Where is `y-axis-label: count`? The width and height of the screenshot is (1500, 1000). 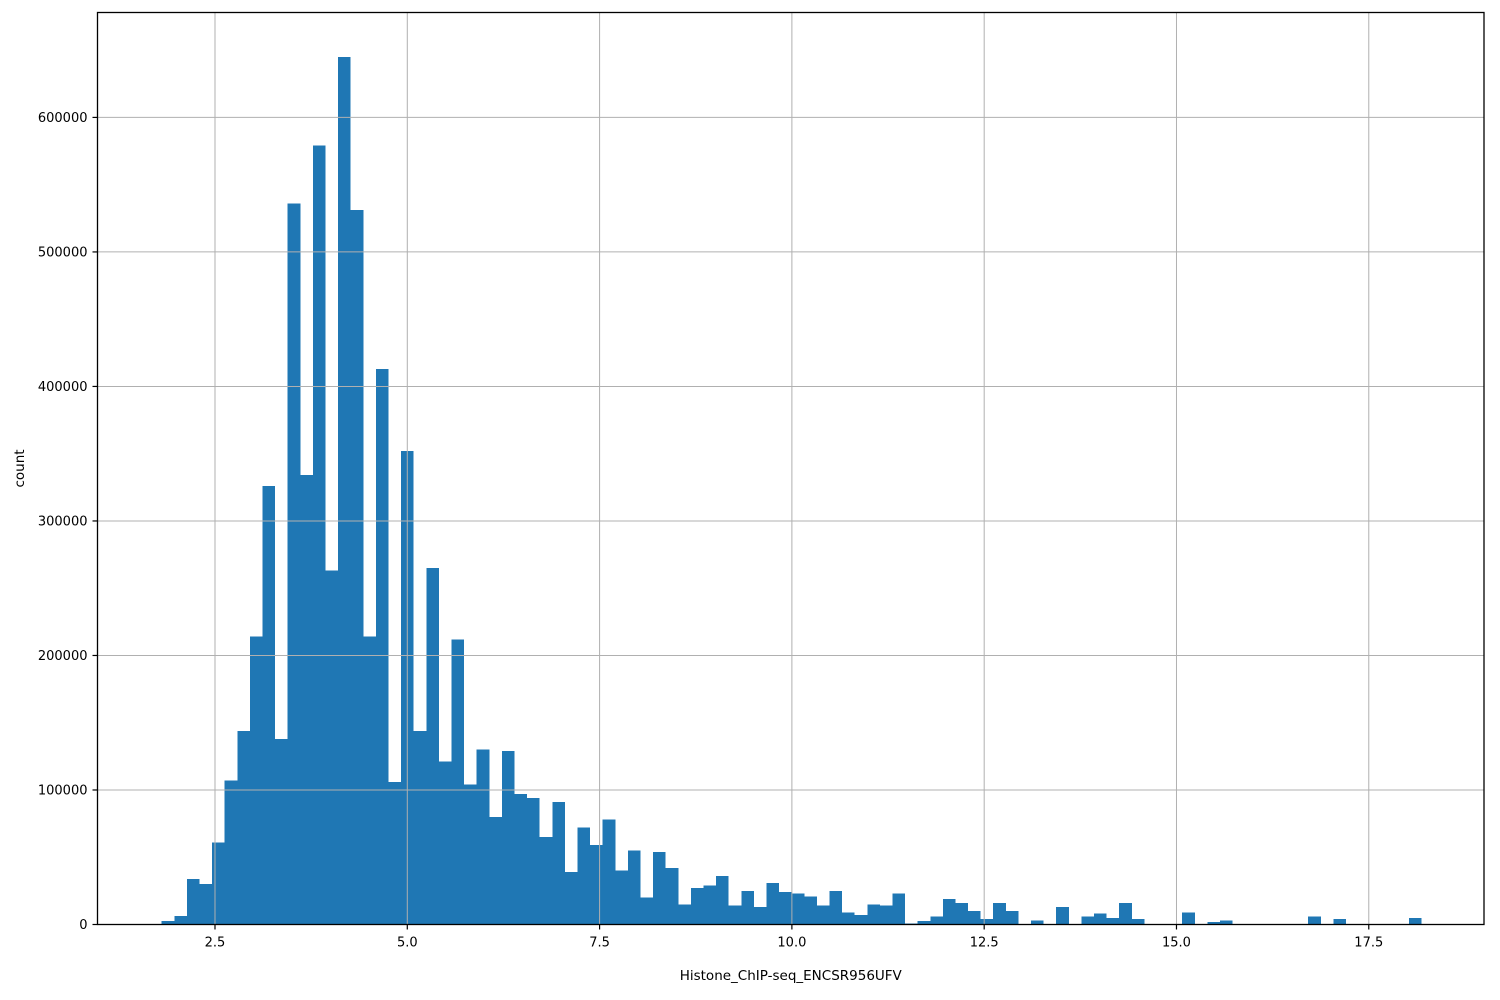 y-axis-label: count is located at coordinates (20, 468).